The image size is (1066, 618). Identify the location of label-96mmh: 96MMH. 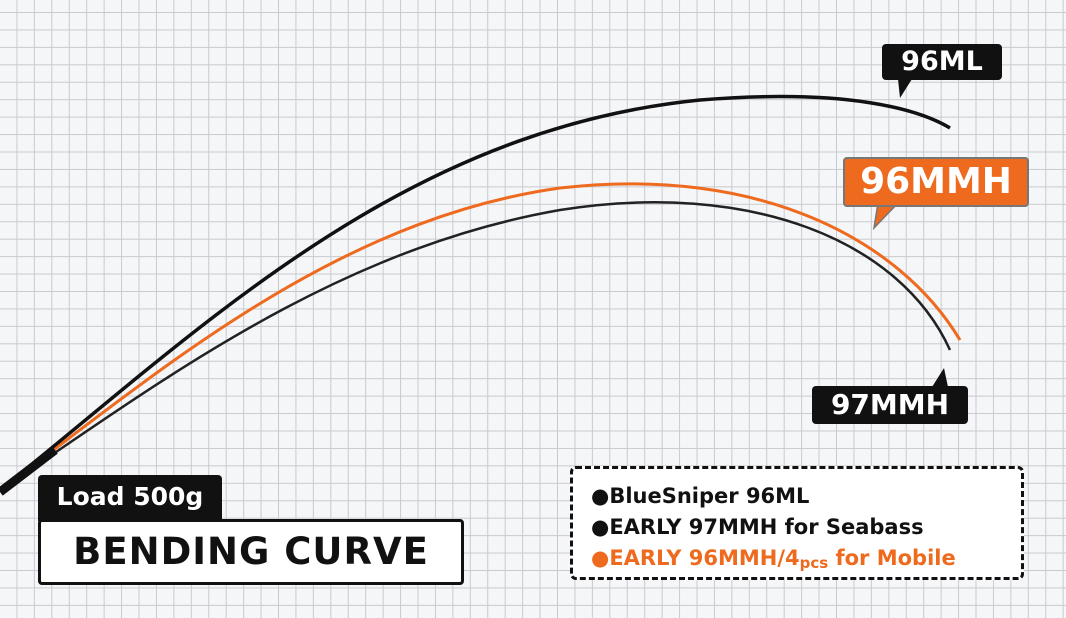
(936, 182).